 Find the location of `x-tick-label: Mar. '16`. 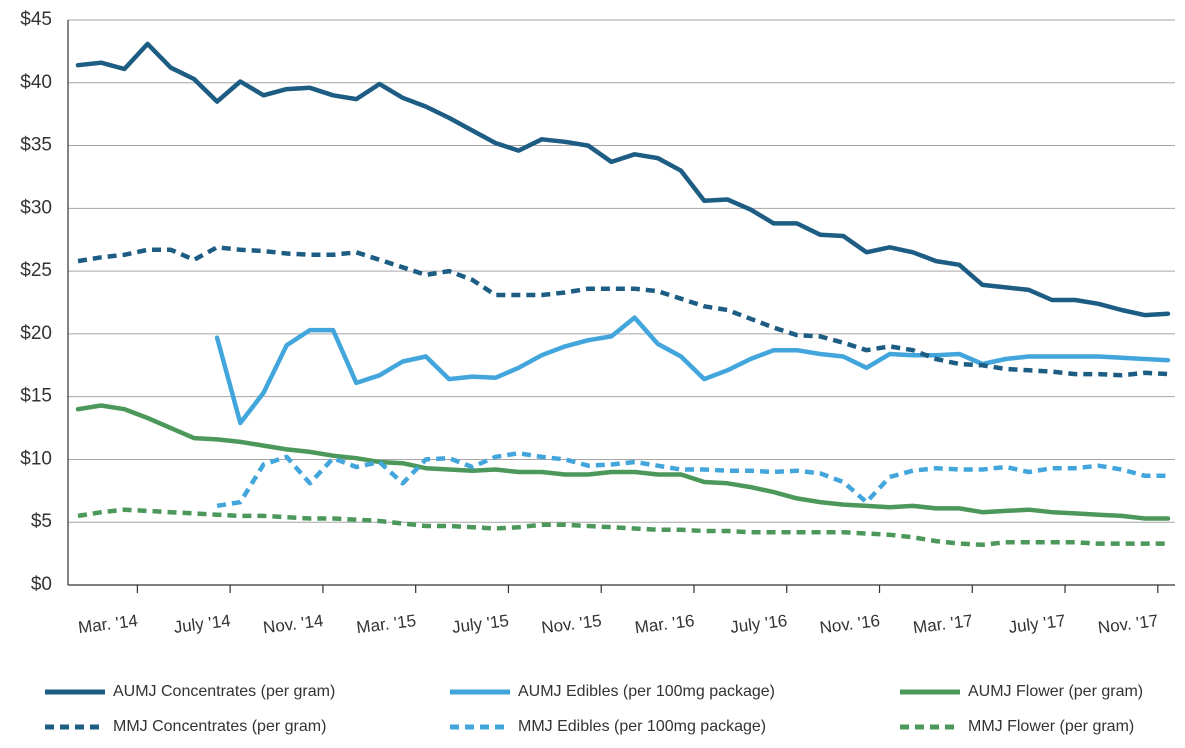

x-tick-label: Mar. '16 is located at coordinates (665, 624).